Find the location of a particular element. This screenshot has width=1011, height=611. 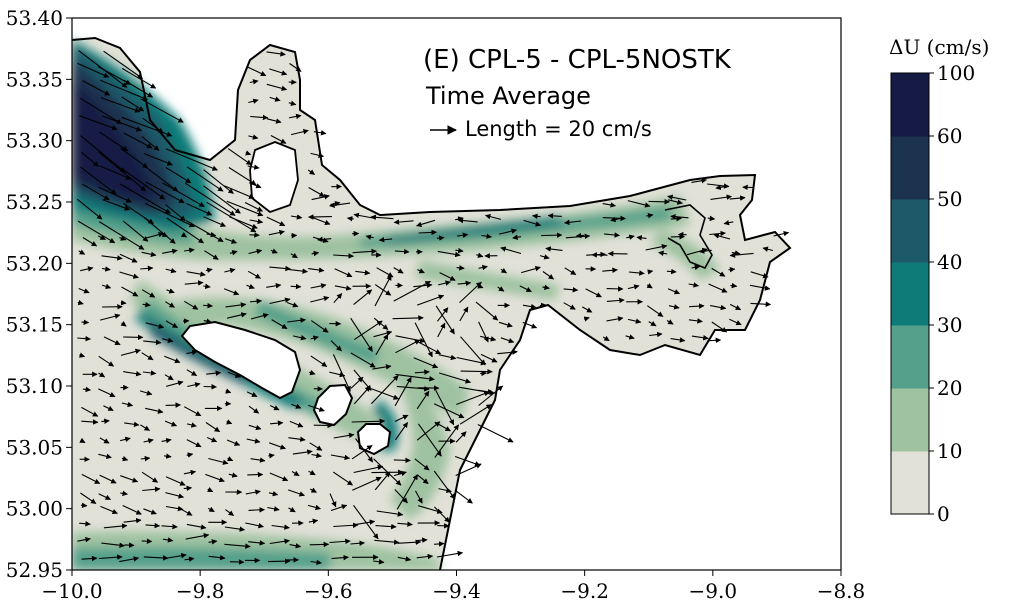

x-tick-label: −8.8 is located at coordinates (841, 591).